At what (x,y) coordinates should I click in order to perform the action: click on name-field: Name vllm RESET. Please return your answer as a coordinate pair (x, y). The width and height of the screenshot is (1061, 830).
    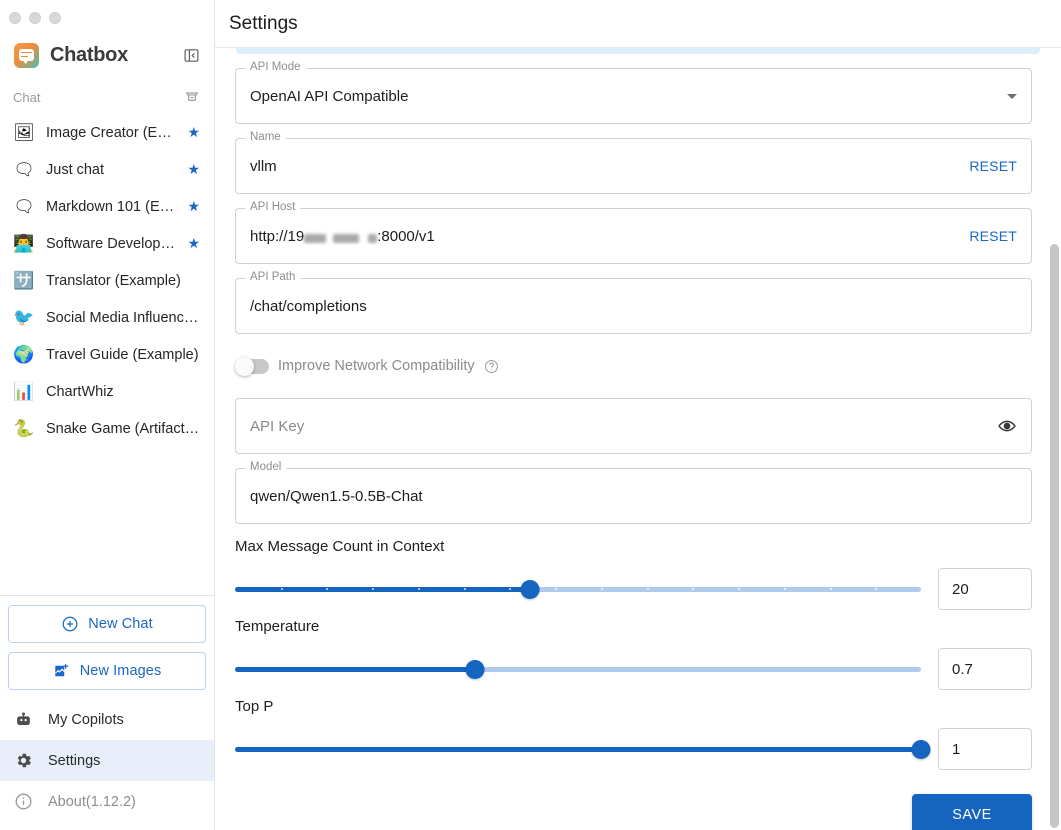
    Looking at the image, I should click on (633, 162).